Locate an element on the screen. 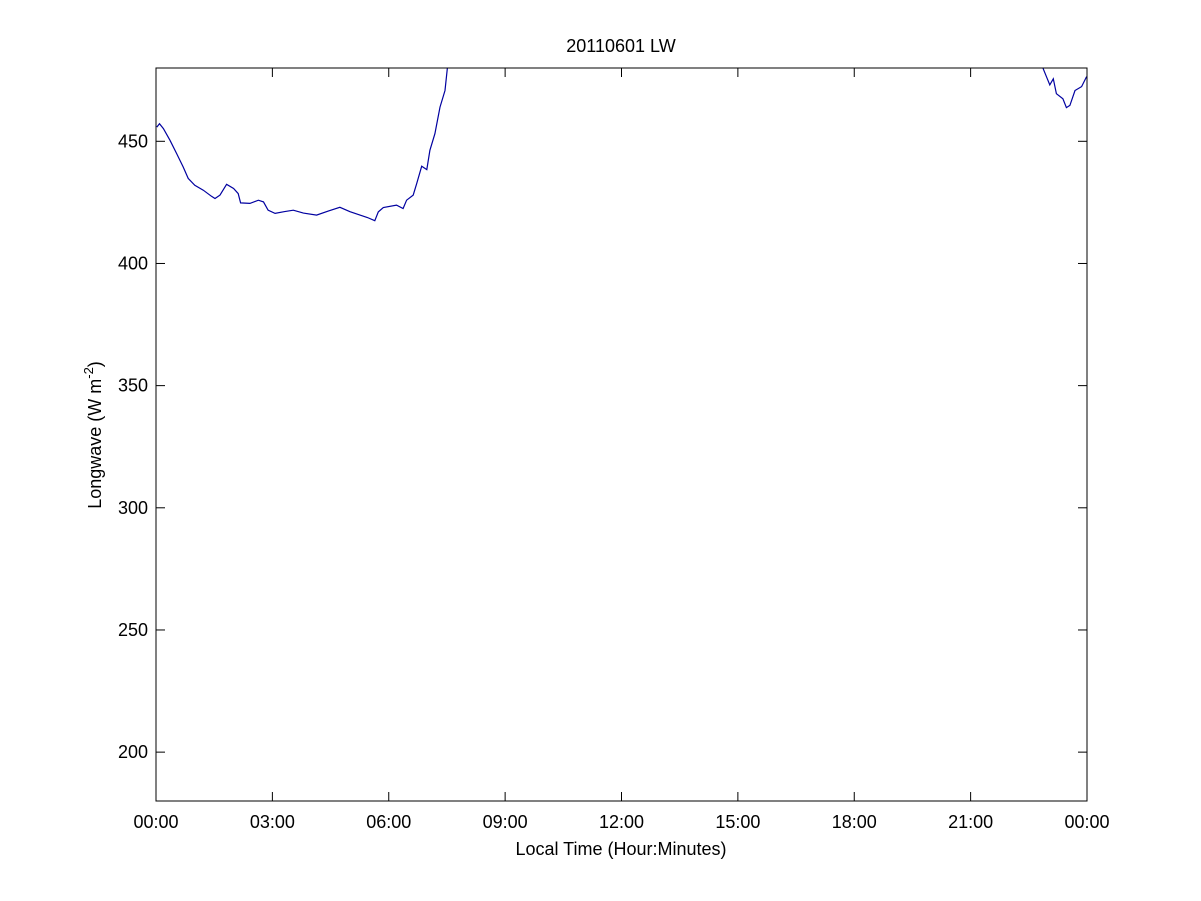 This screenshot has width=1201, height=901. series-layer is located at coordinates (621, 145).